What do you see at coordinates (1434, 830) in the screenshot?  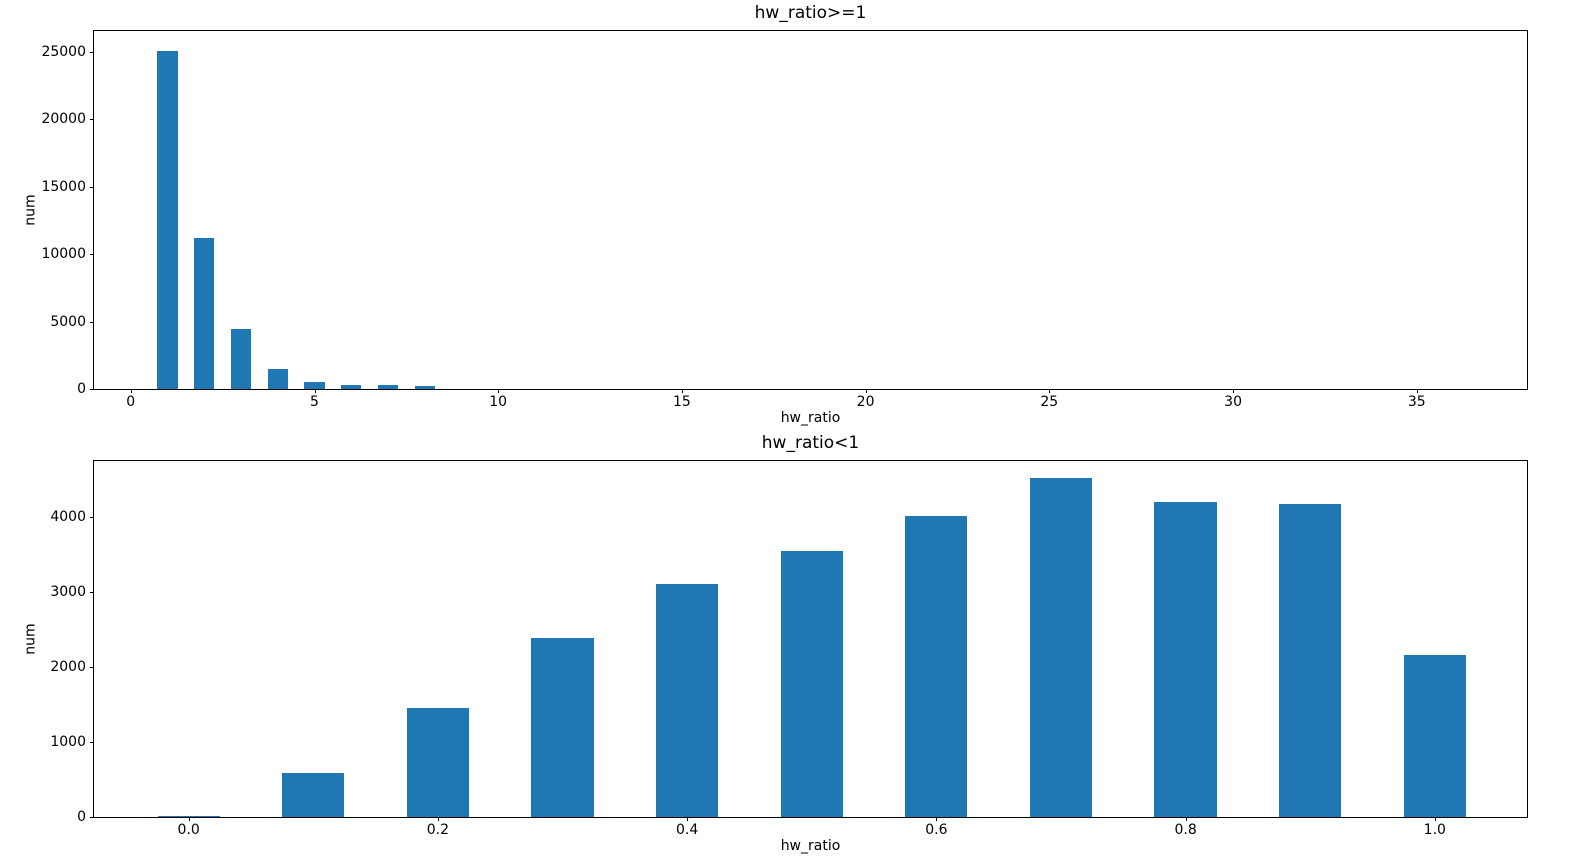 I see `x-axis-tick-label: 1.0` at bounding box center [1434, 830].